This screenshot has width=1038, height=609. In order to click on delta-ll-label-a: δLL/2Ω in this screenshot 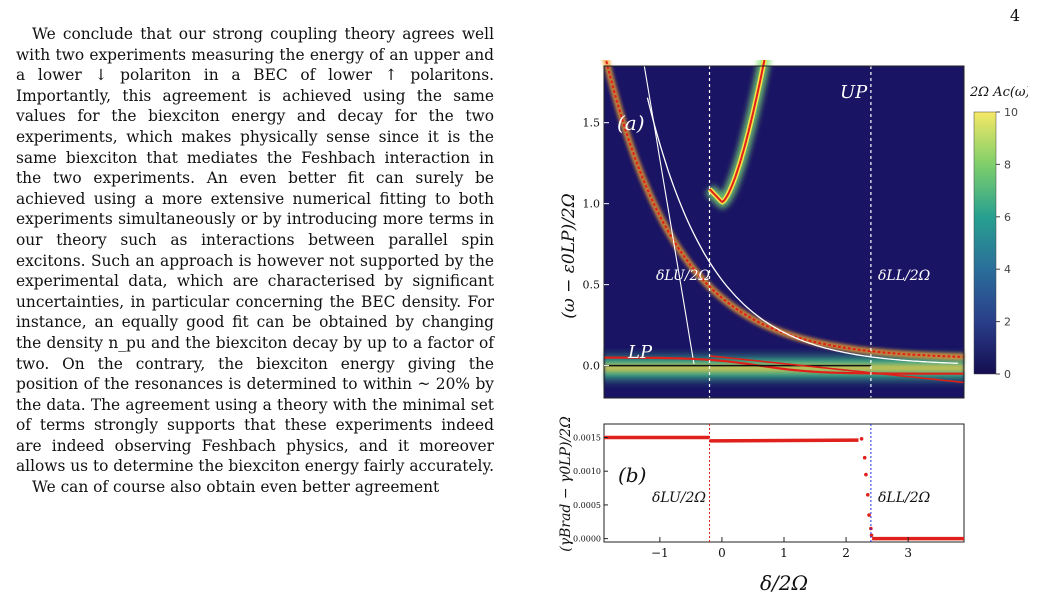, I will do `click(904, 276)`.